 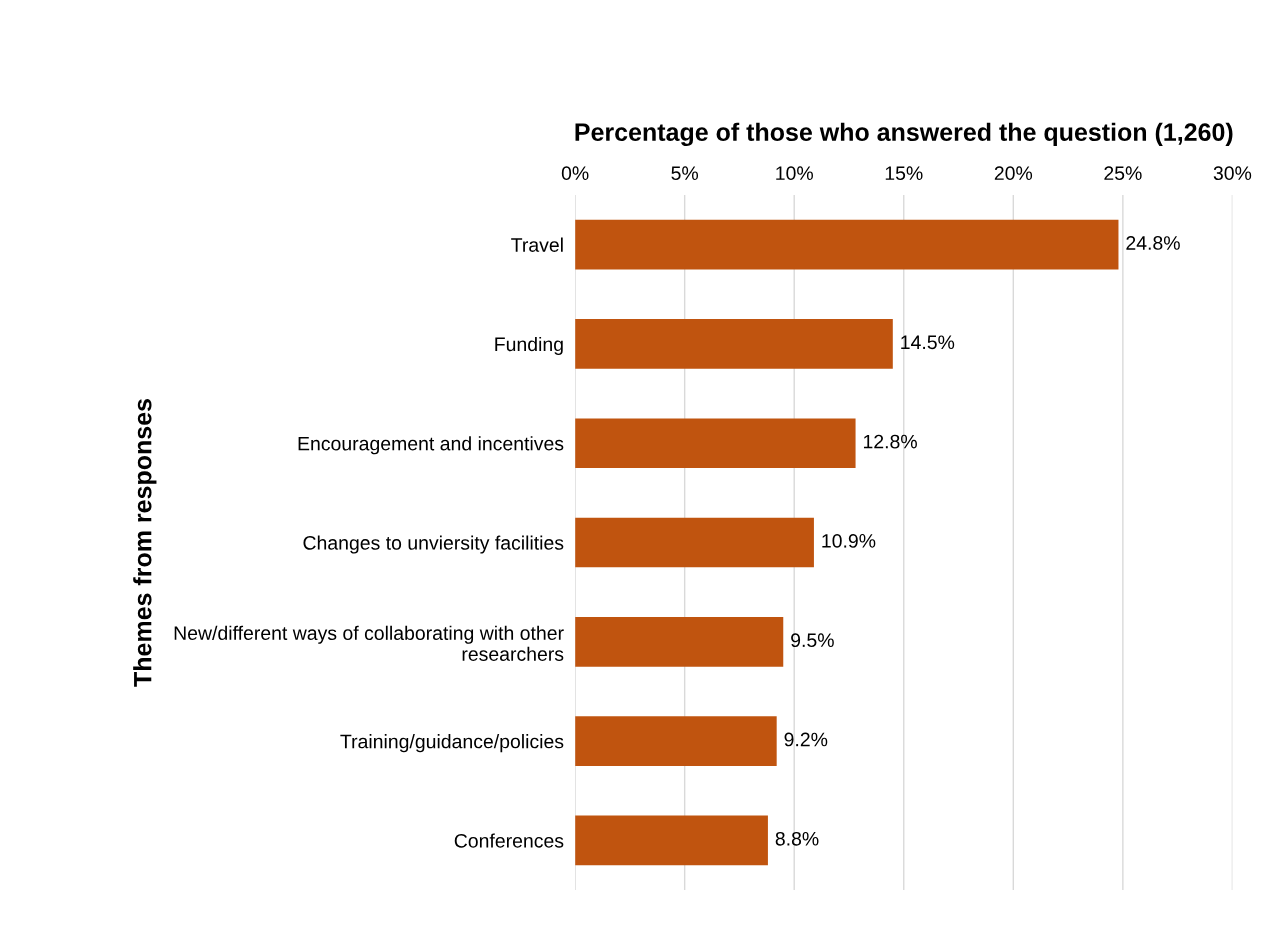 What do you see at coordinates (928, 342) in the screenshot?
I see `data-label: 14.5%` at bounding box center [928, 342].